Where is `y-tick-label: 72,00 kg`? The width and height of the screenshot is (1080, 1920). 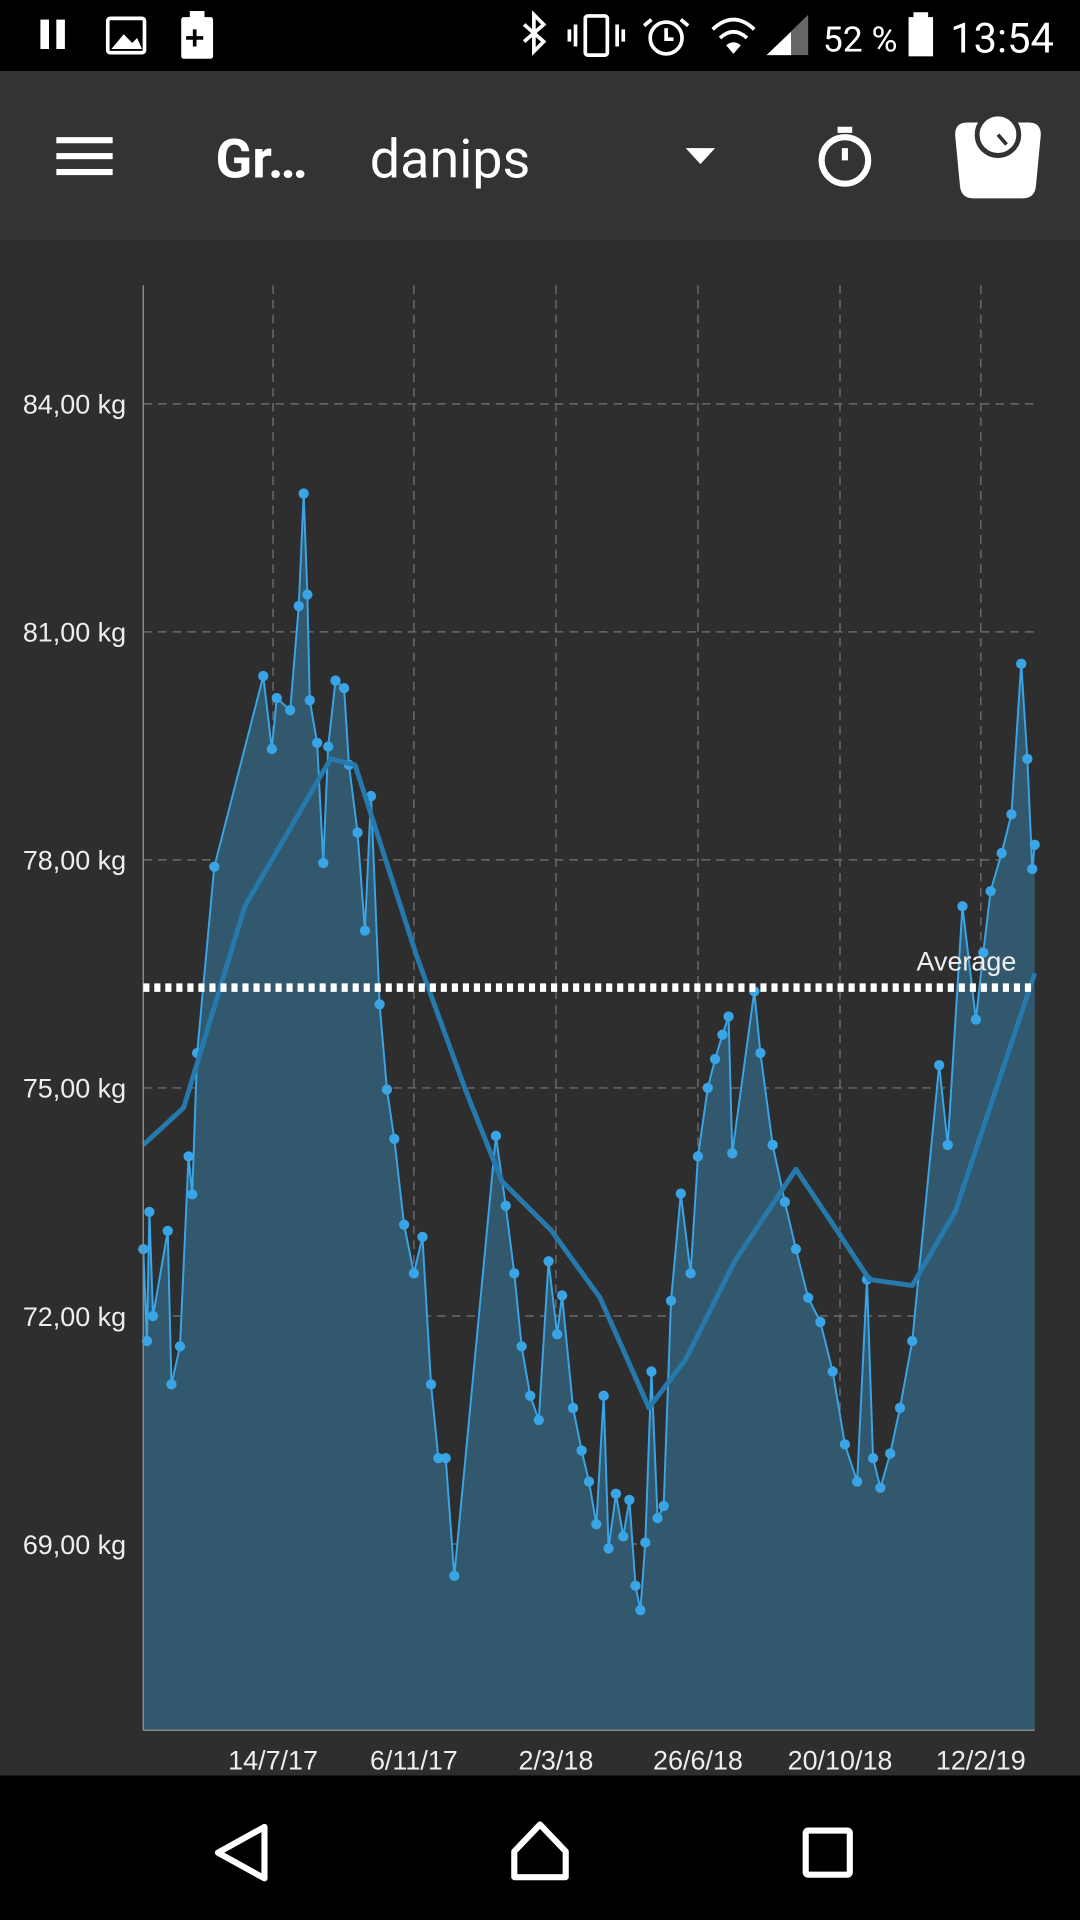 y-tick-label: 72,00 kg is located at coordinates (74, 1317).